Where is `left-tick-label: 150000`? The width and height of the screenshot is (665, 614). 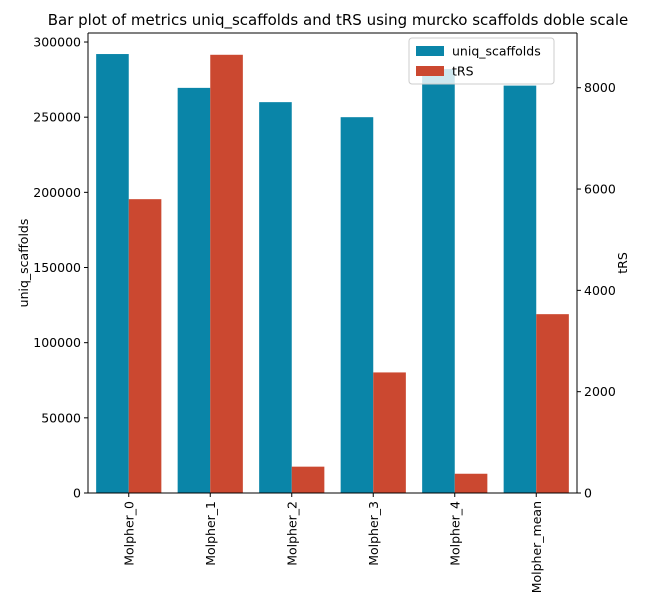
left-tick-label: 150000 is located at coordinates (57, 267).